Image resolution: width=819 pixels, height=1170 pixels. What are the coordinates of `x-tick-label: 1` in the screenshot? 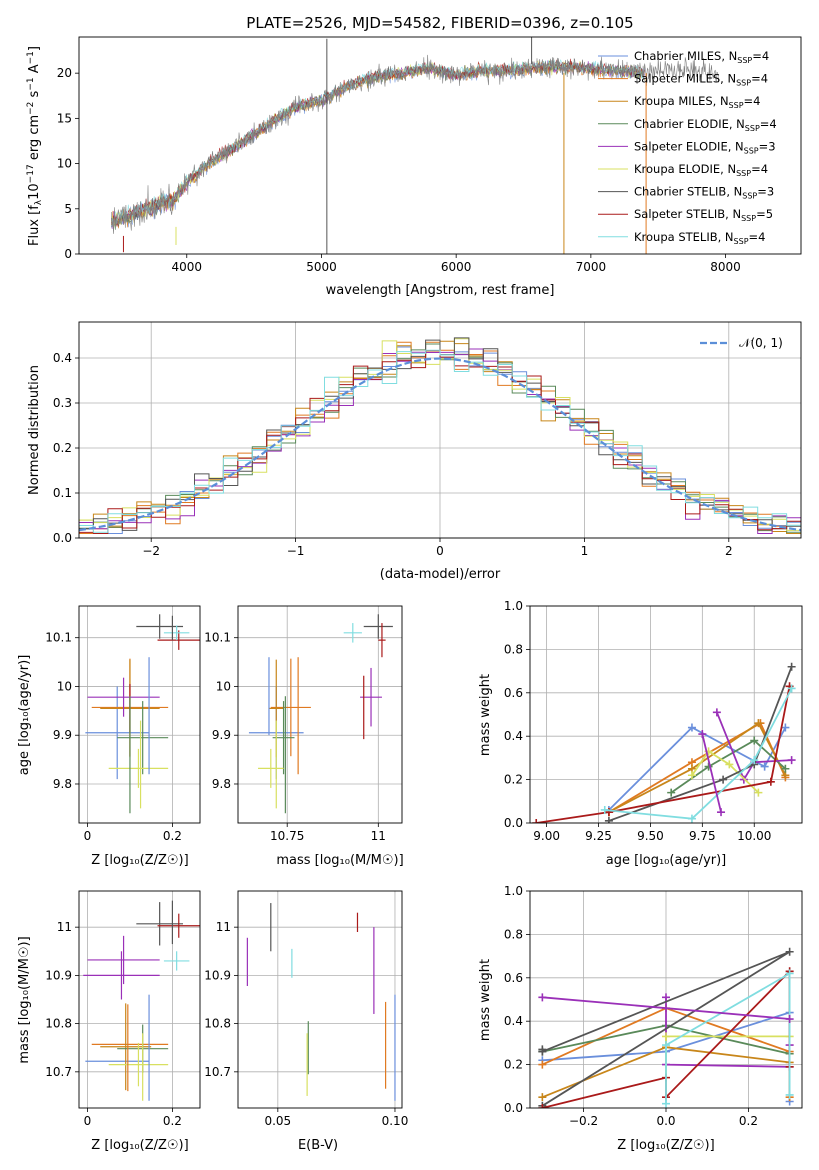 It's located at (585, 551).